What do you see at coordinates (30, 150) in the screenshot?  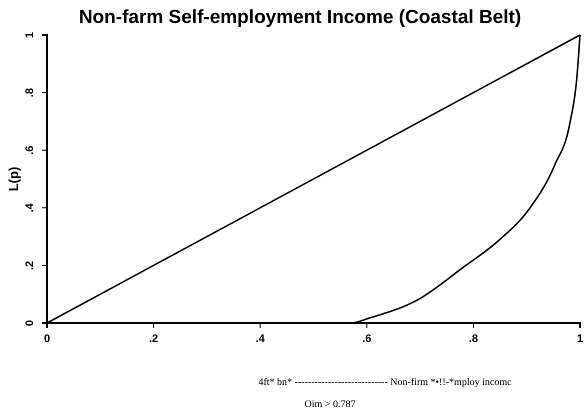 I see `y-tick-label: .6` at bounding box center [30, 150].